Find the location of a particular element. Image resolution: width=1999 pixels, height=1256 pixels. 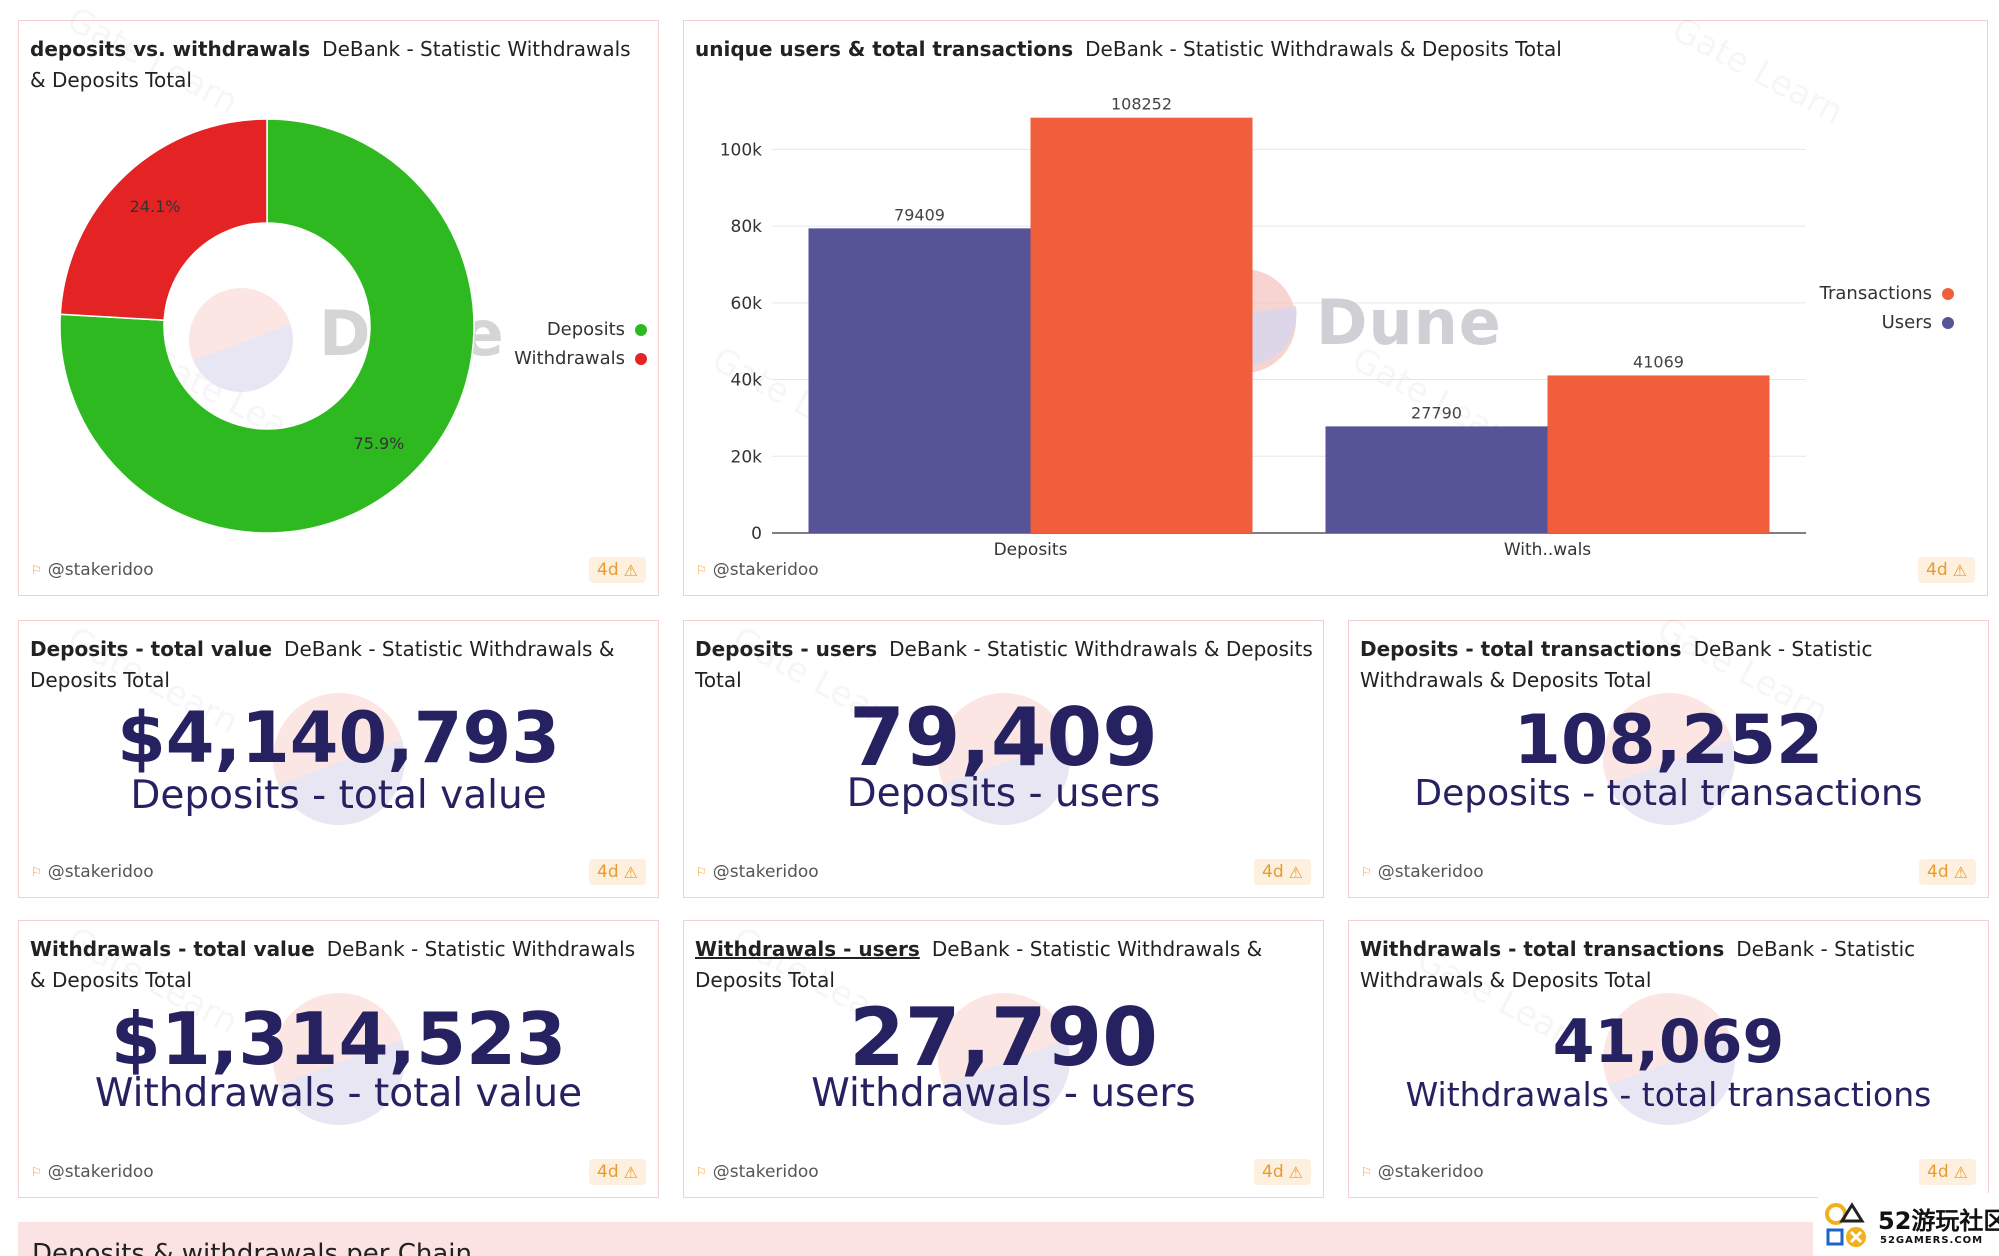

counter-label: Deposits - users is located at coordinates (1003, 793).